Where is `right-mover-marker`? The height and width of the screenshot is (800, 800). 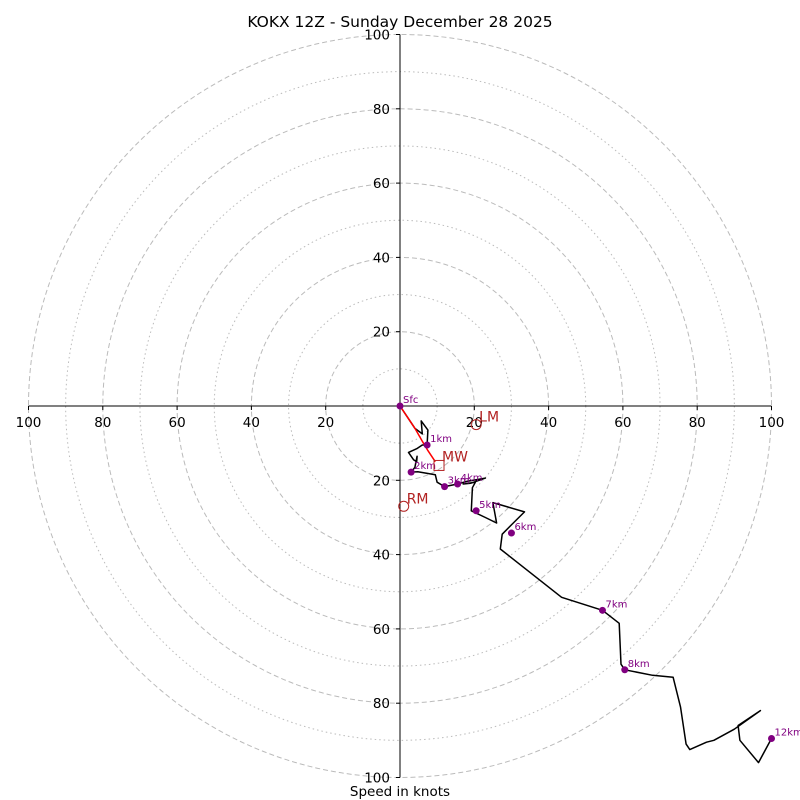 right-mover-marker is located at coordinates (404, 506).